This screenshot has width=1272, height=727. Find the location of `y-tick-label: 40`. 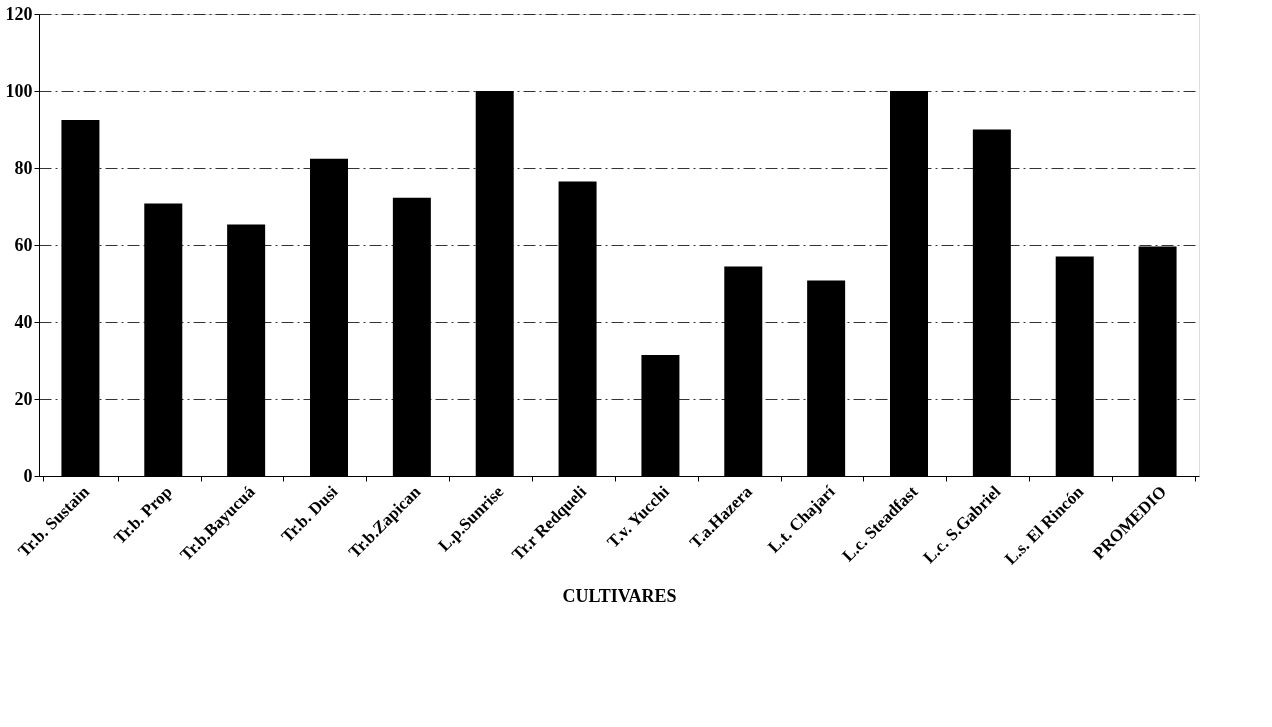

y-tick-label: 40 is located at coordinates (23, 321).